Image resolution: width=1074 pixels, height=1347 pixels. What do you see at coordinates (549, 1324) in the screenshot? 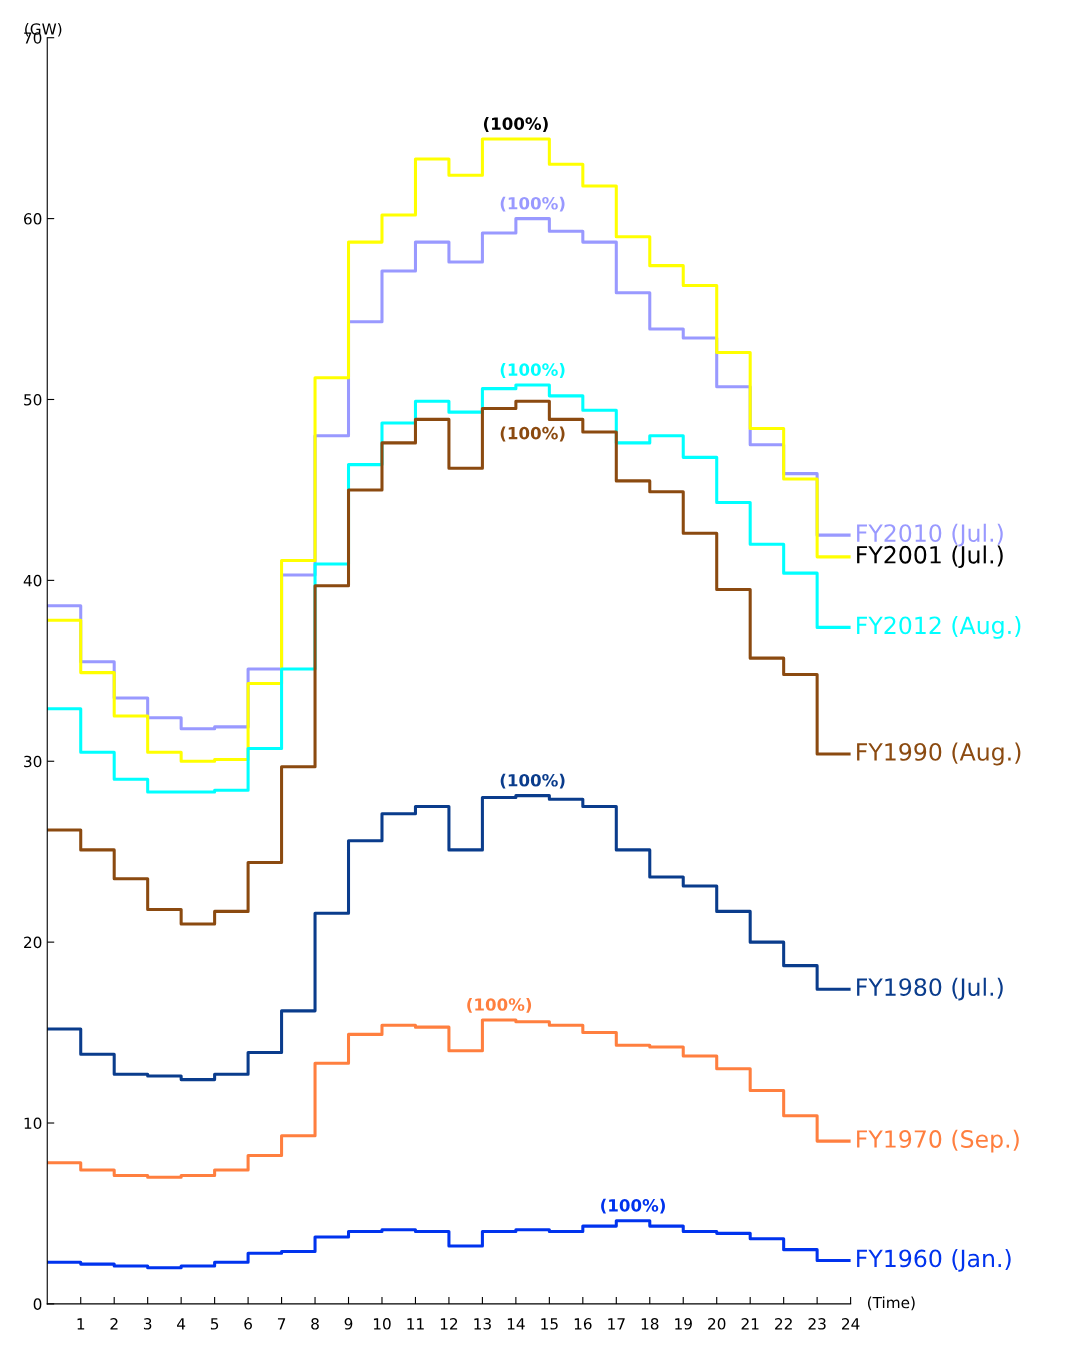
I see `x-tick-label: 15` at bounding box center [549, 1324].